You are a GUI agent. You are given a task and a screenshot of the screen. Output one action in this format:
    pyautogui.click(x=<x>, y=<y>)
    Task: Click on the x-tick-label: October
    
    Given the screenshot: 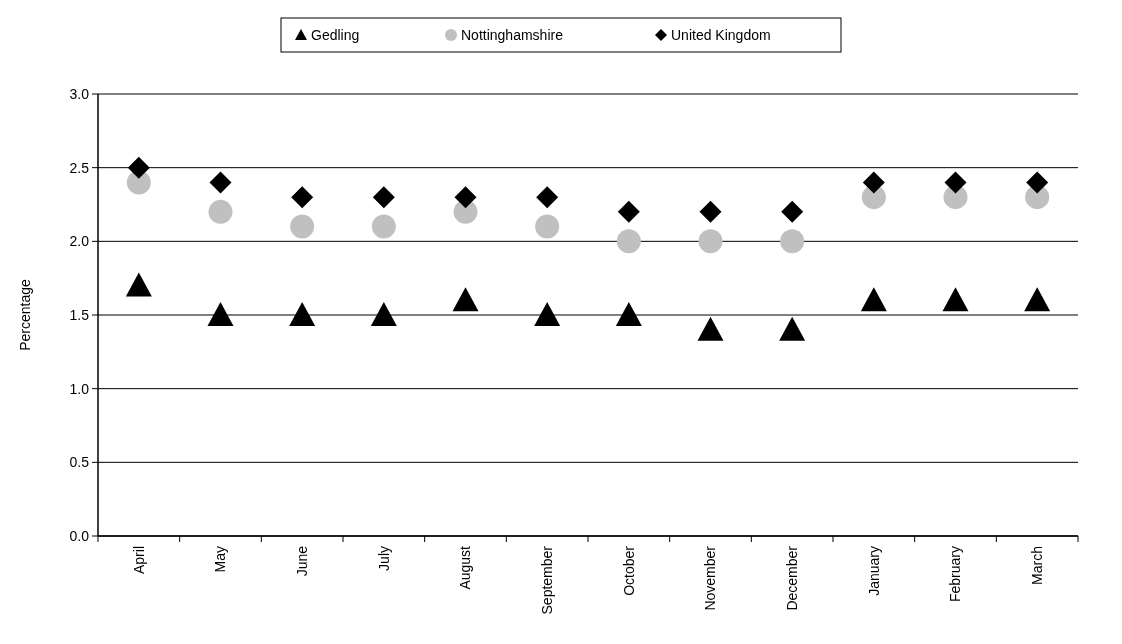 What is the action you would take?
    pyautogui.click(x=628, y=570)
    